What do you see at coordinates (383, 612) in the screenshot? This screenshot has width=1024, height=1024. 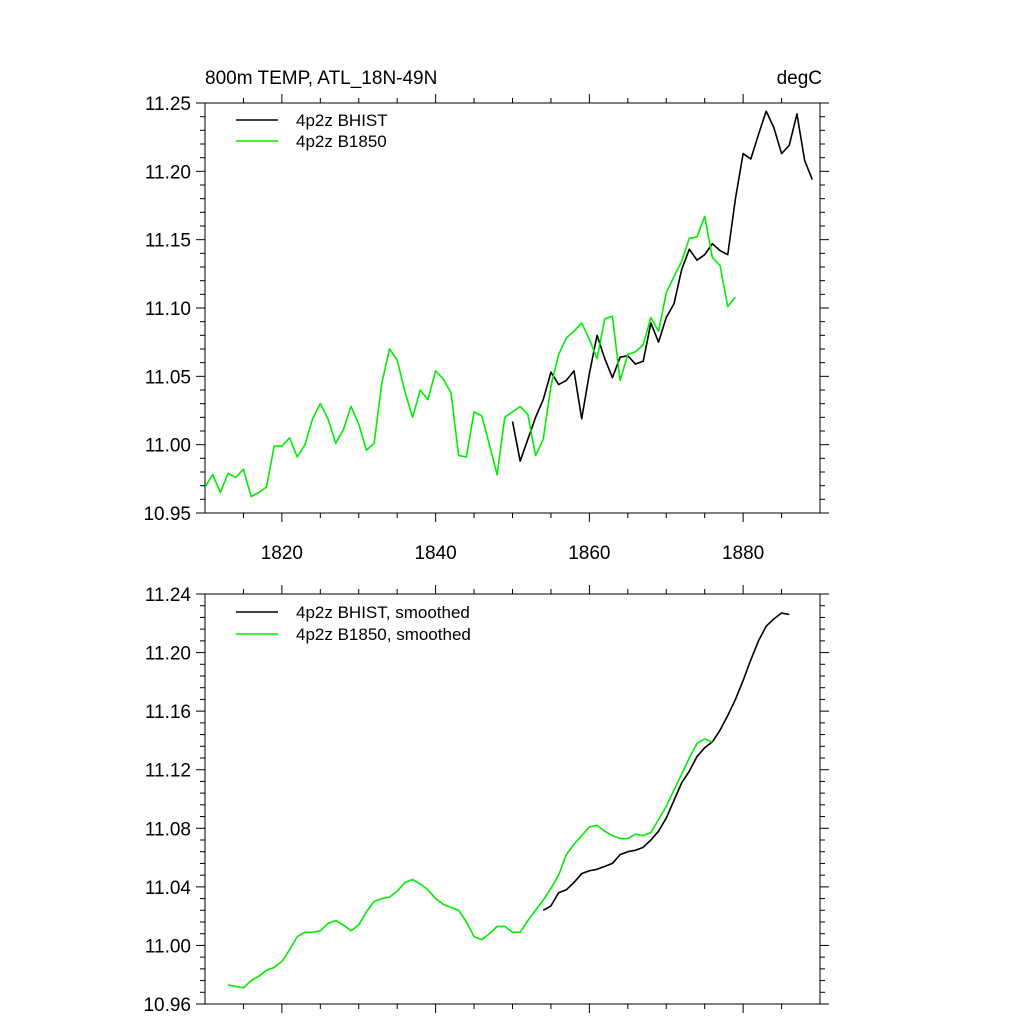 I see `legend-label: 4p2z BHIST, smoothed` at bounding box center [383, 612].